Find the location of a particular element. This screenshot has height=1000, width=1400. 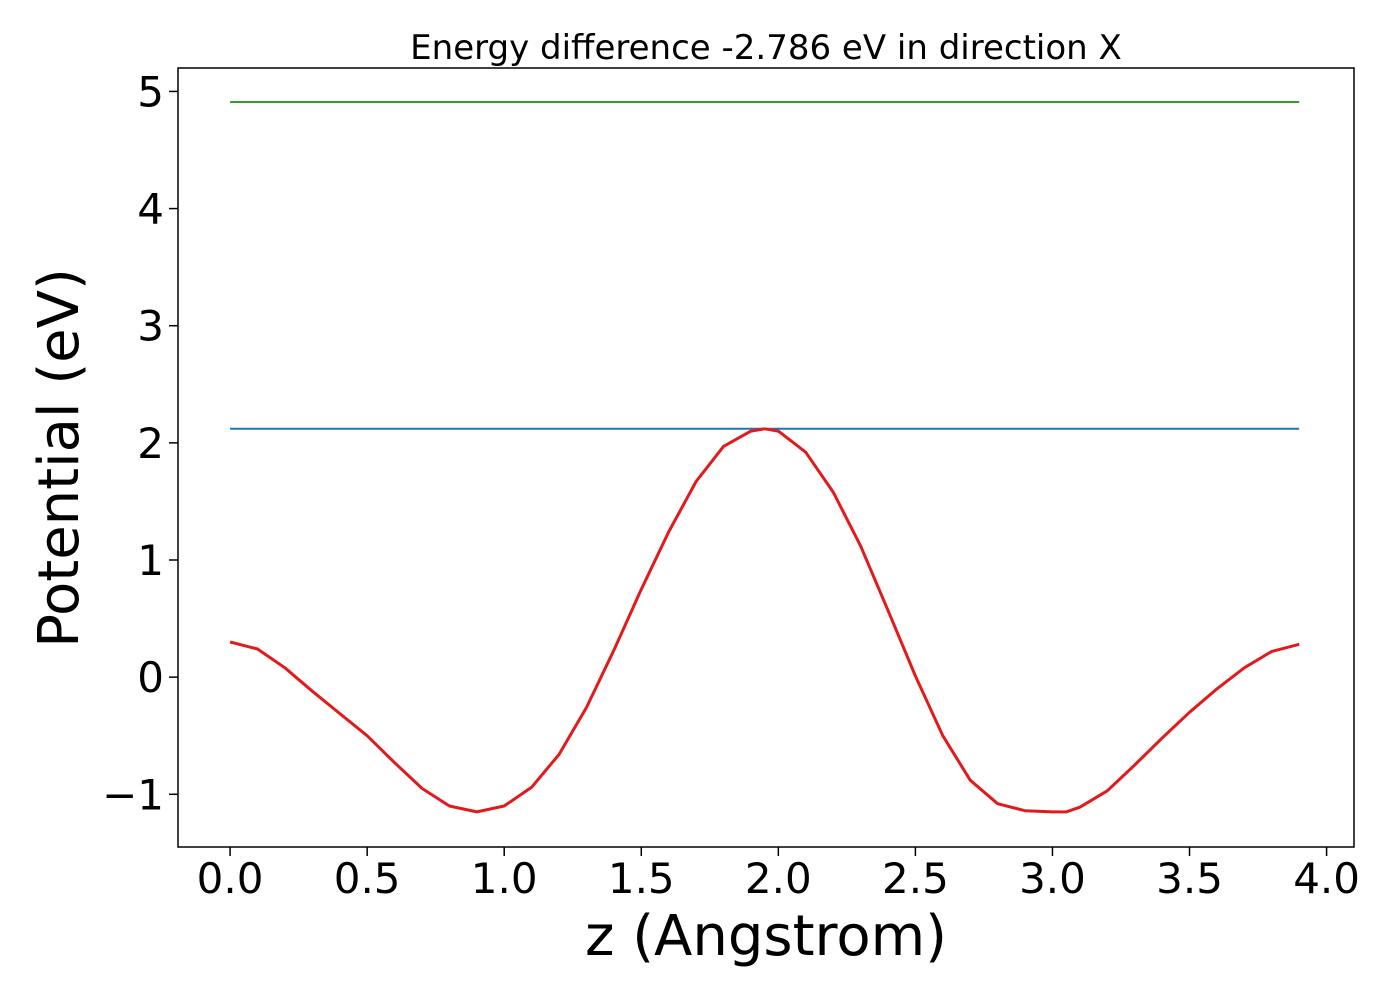

x-tick-label: 2.0 is located at coordinates (778, 878).